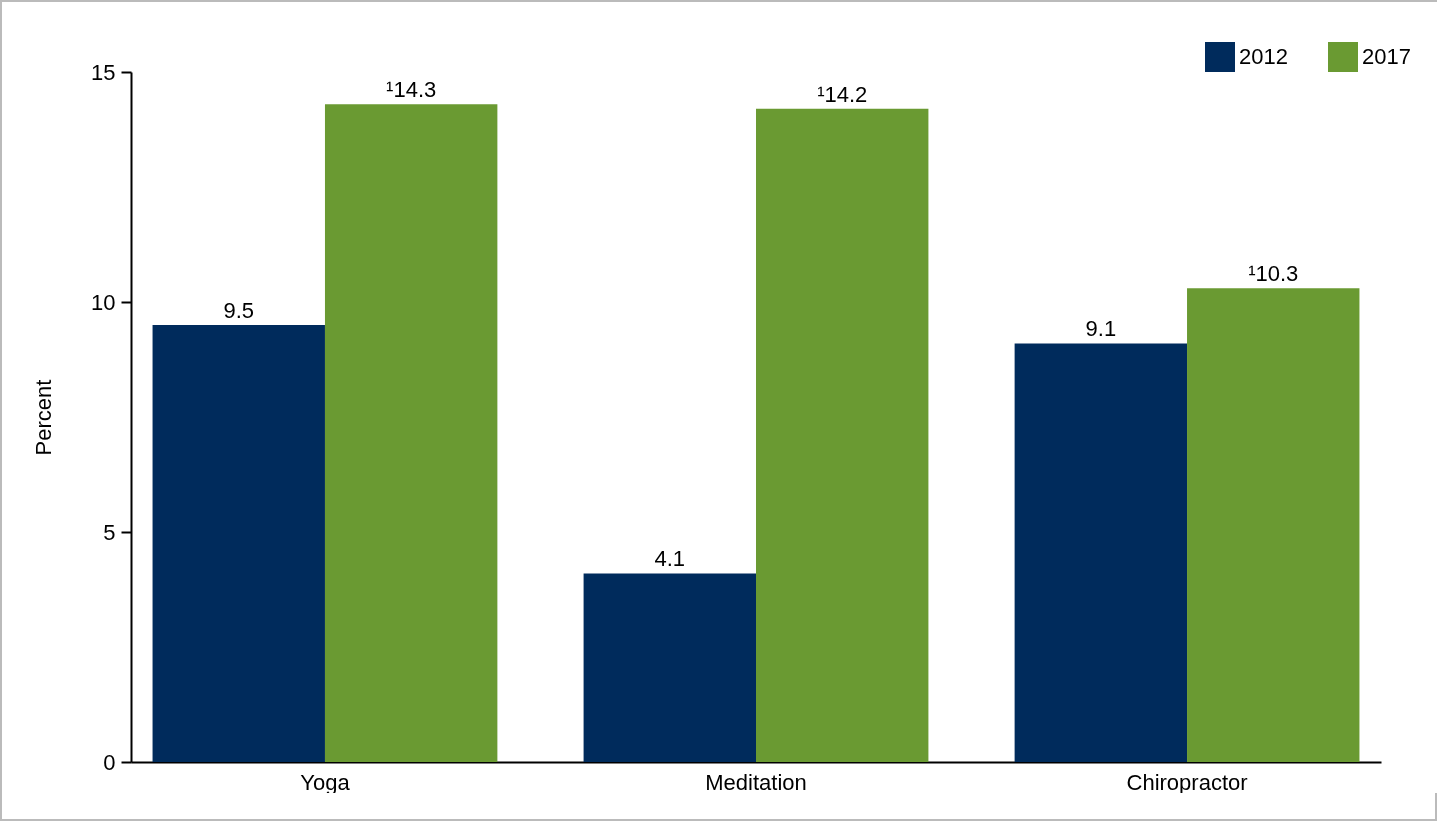 The width and height of the screenshot is (1443, 827). What do you see at coordinates (756, 782) in the screenshot?
I see `x-tick-label: Meditation` at bounding box center [756, 782].